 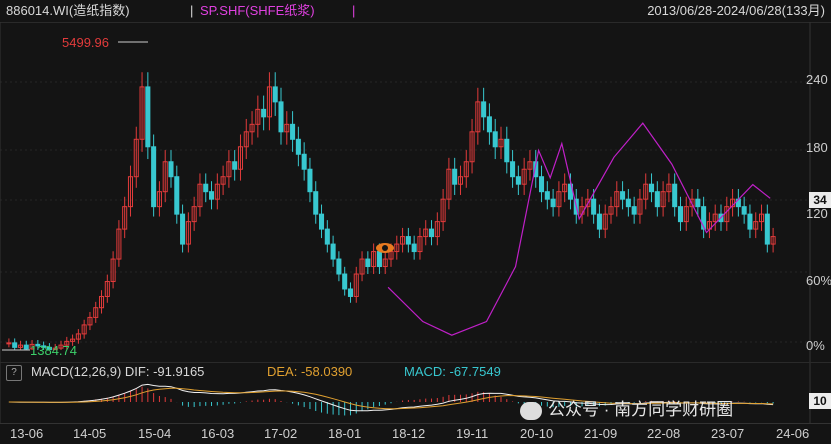 What do you see at coordinates (27, 433) in the screenshot?
I see `x-axis-tick: 13-06` at bounding box center [27, 433].